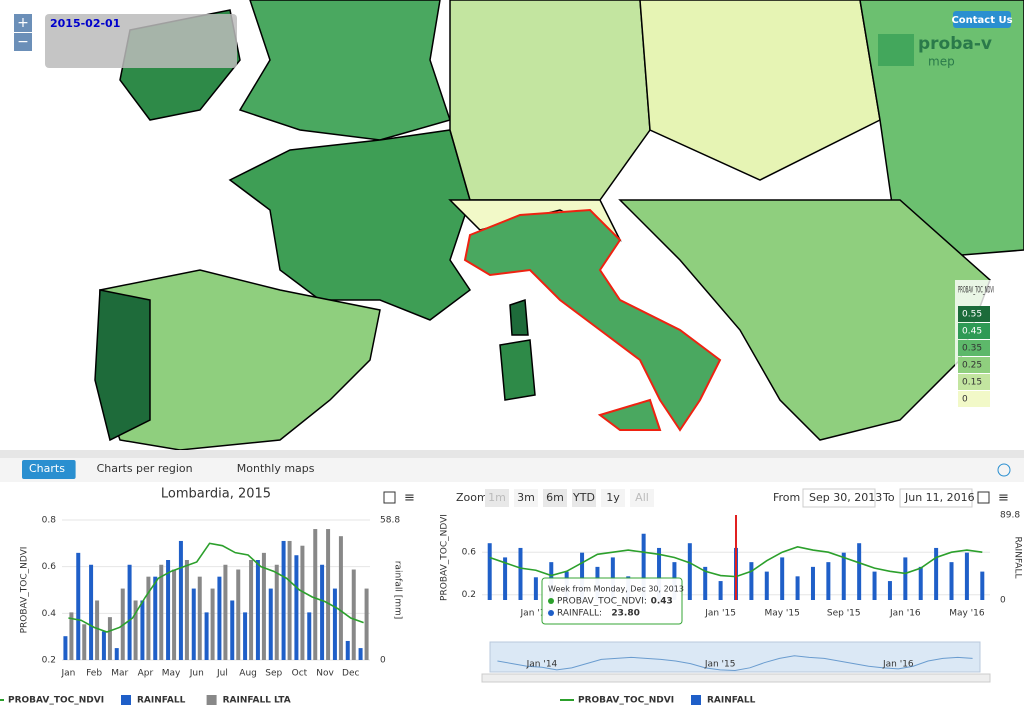  Describe the element at coordinates (786, 497) in the screenshot. I see `from-label: From` at that location.